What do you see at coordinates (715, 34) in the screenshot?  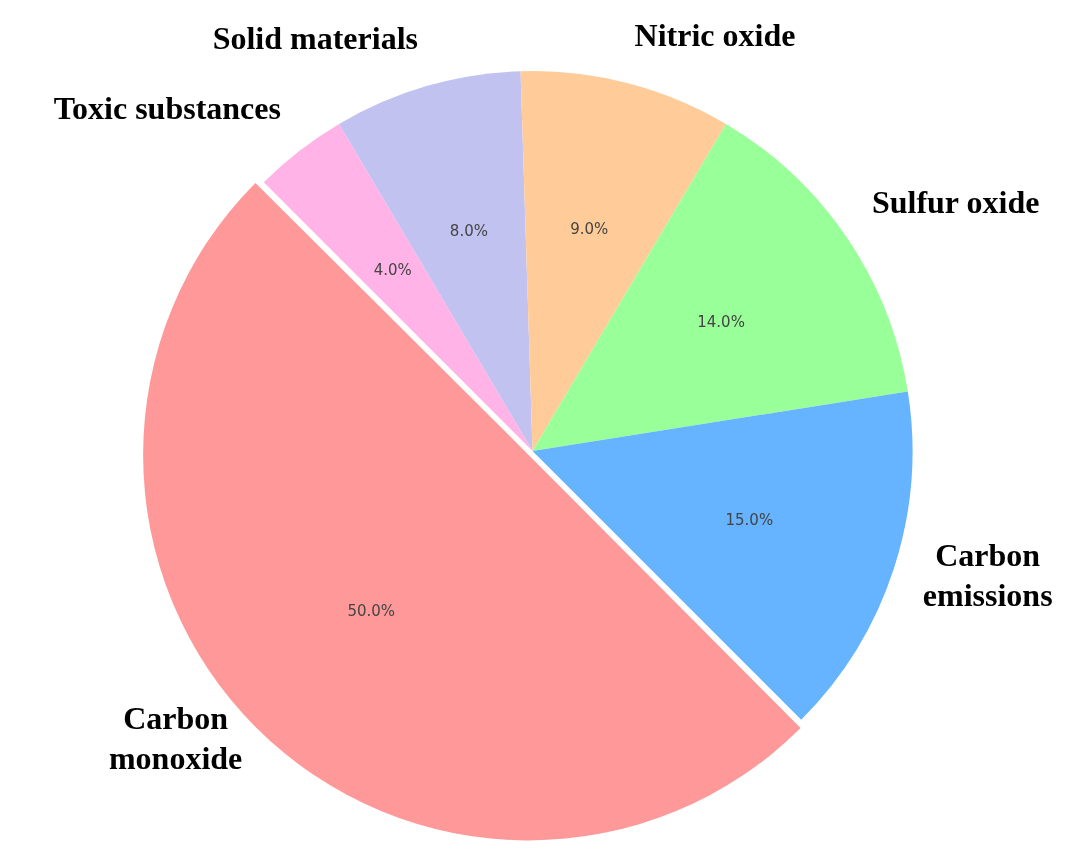 I see `slice-label: Nitric oxide` at bounding box center [715, 34].